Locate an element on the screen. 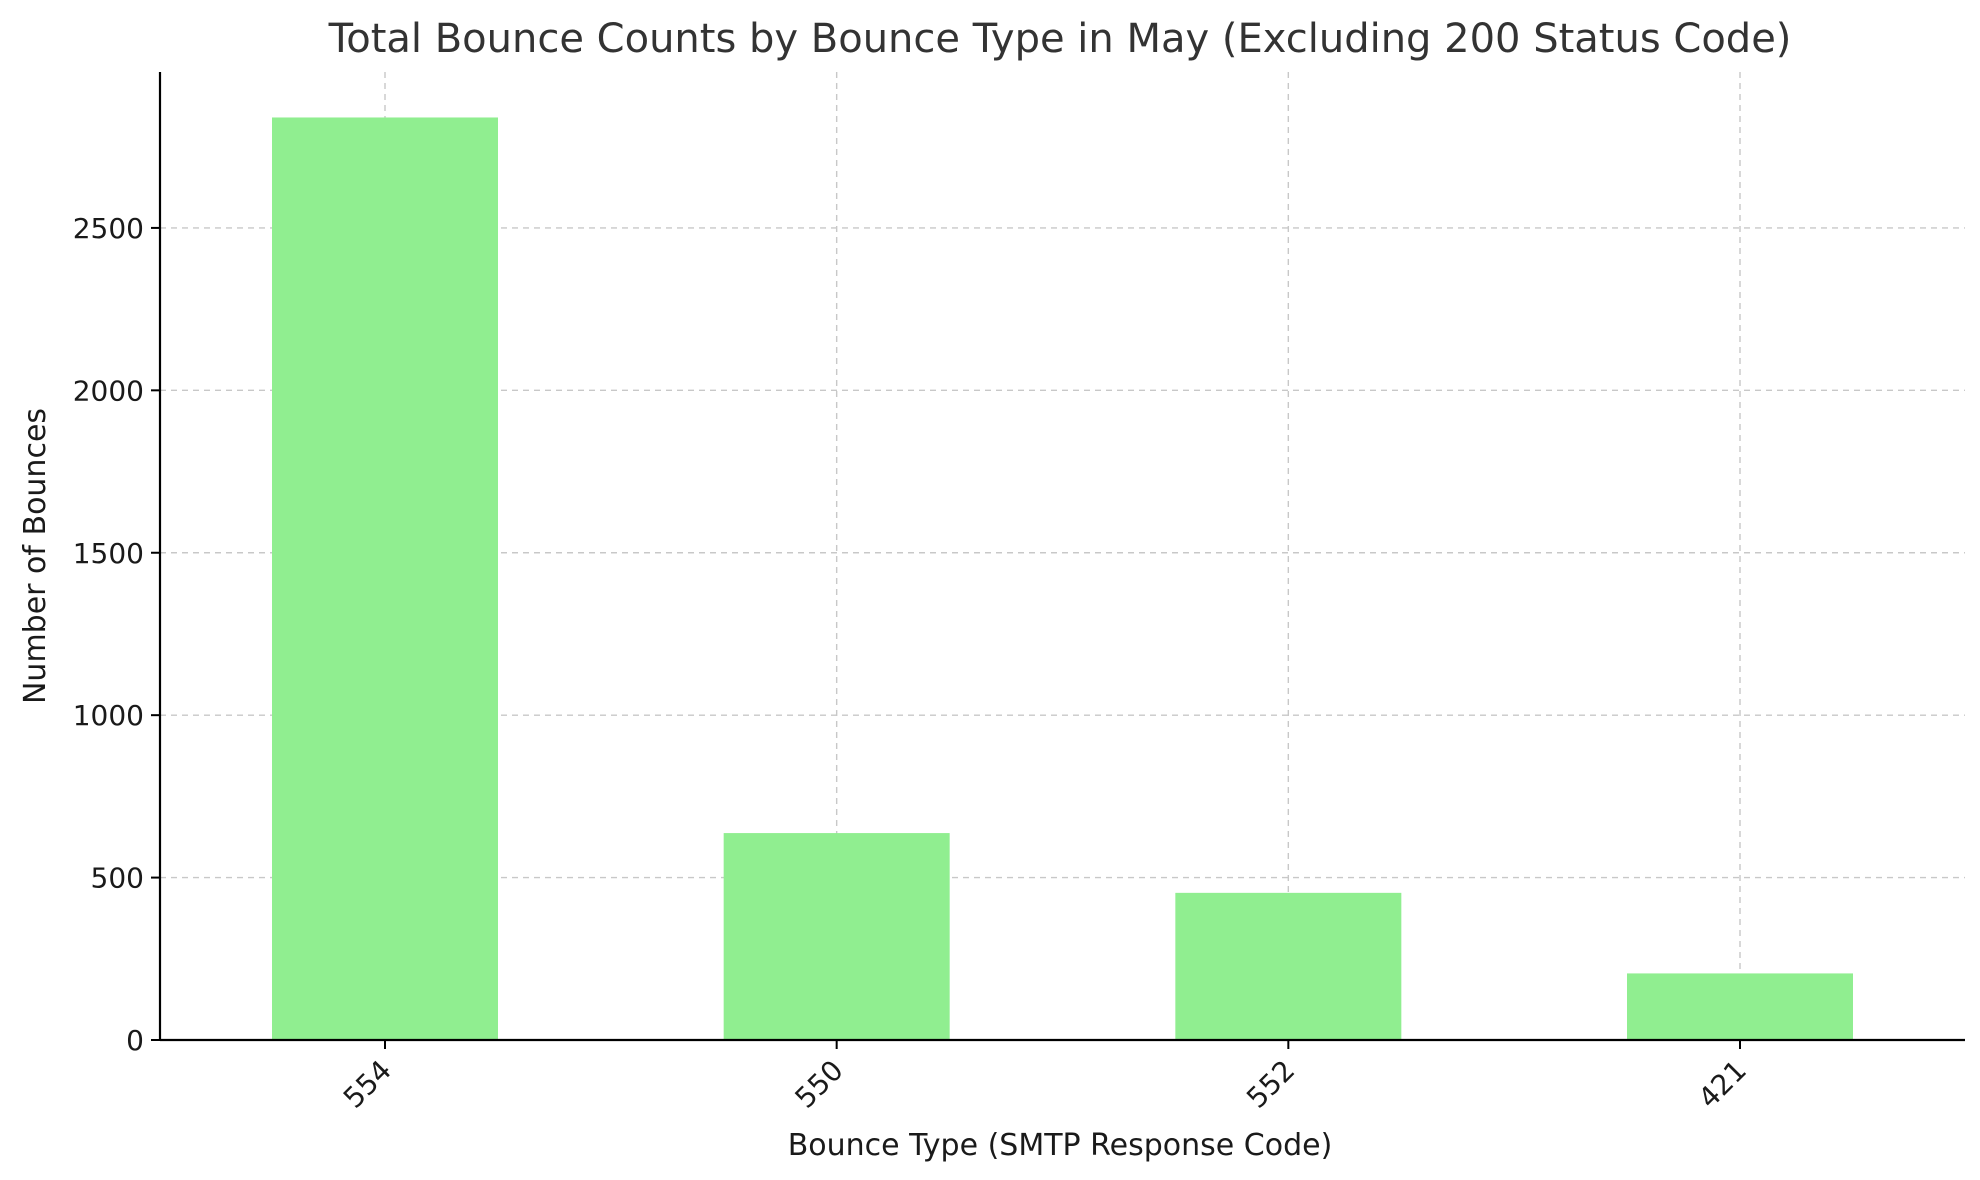 This screenshot has width=1980, height=1180. x-tick-label: 550 is located at coordinates (818, 1084).